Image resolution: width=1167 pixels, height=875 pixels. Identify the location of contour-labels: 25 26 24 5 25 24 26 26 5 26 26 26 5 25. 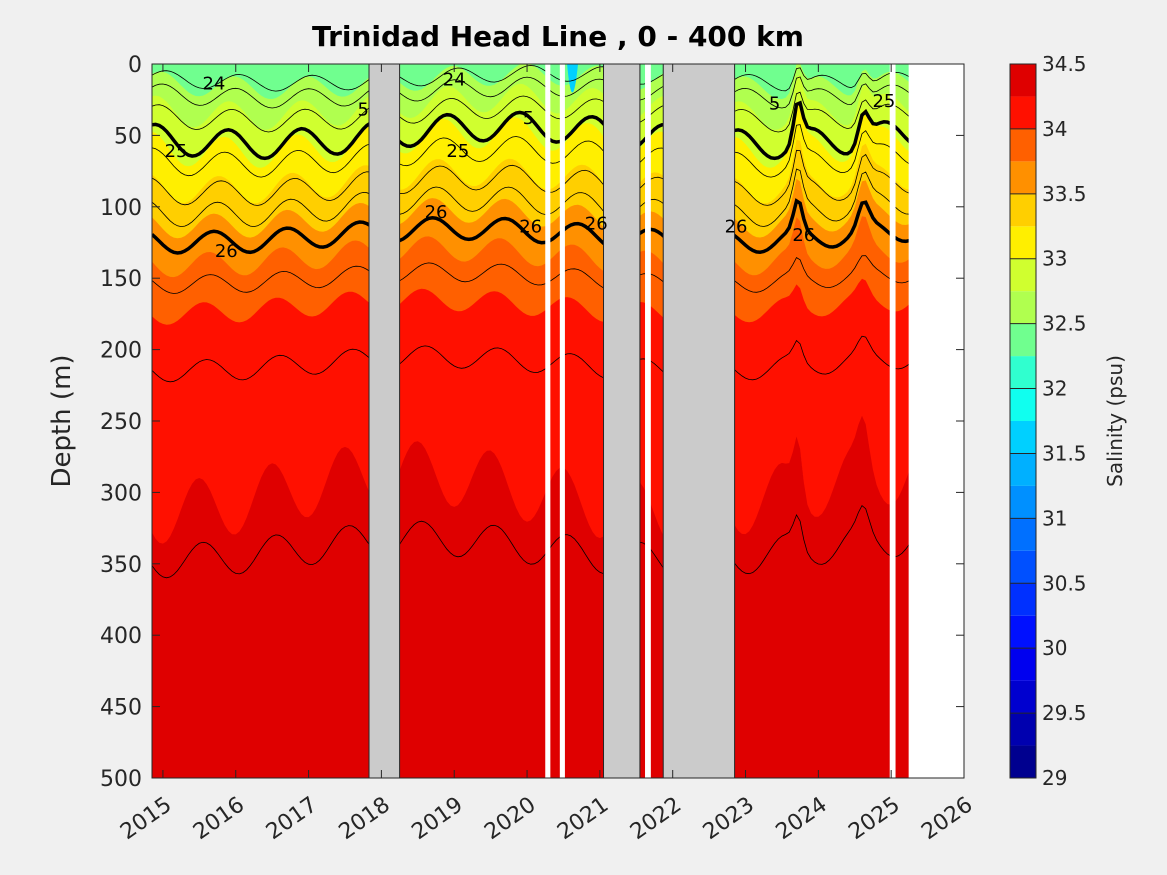
(530, 165).